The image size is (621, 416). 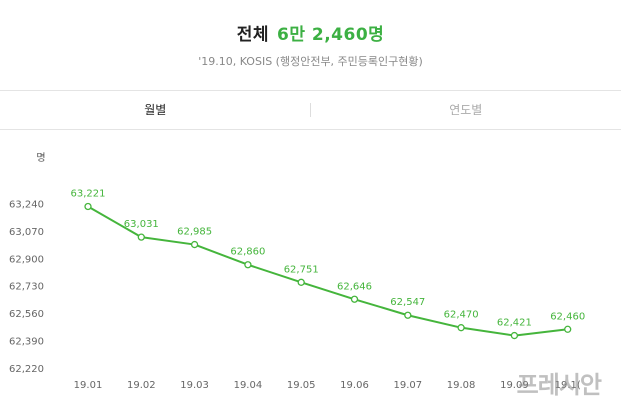 I want to click on tab-divider, so click(x=310, y=110).